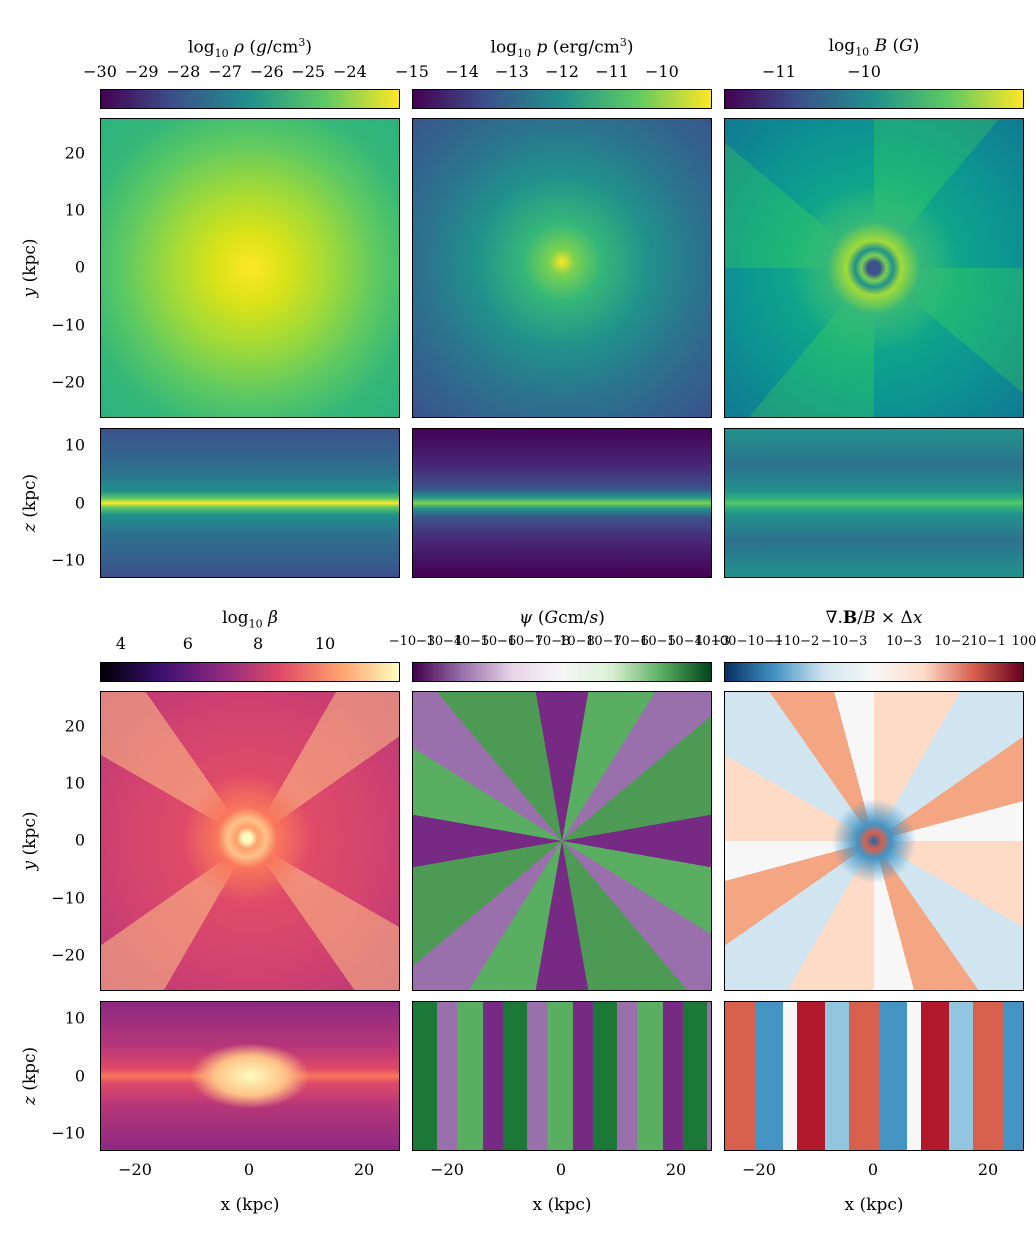 The width and height of the screenshot is (1036, 1252). Describe the element at coordinates (562, 99) in the screenshot. I see `colorbar-pressure` at that location.